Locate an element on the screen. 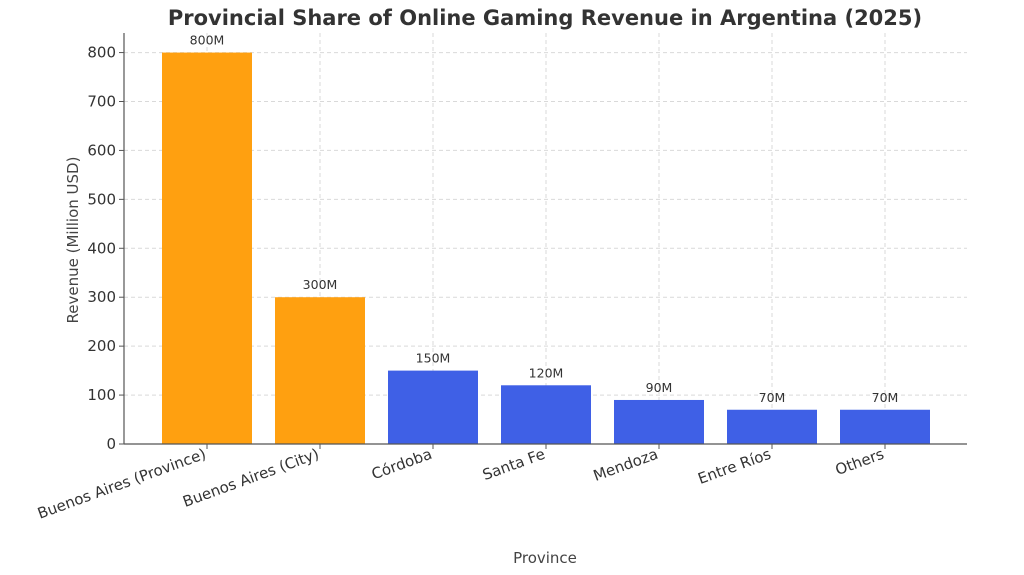 This screenshot has width=1024, height=575. data-label: 800M is located at coordinates (207, 40).